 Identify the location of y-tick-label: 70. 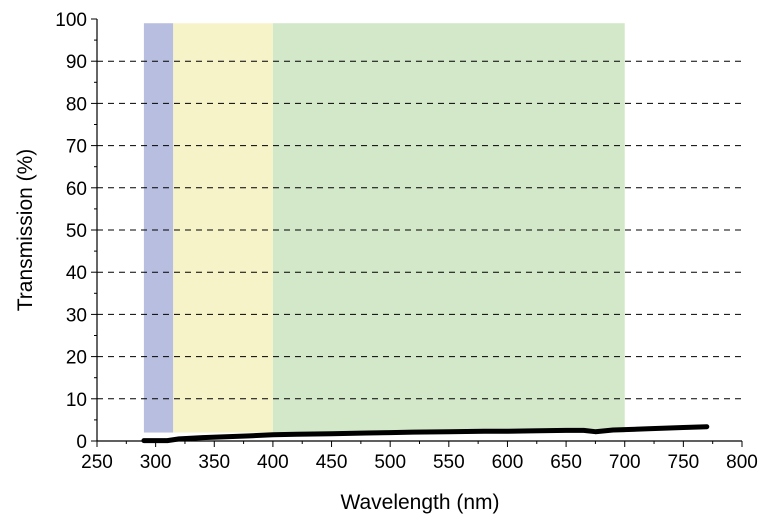
(76, 147).